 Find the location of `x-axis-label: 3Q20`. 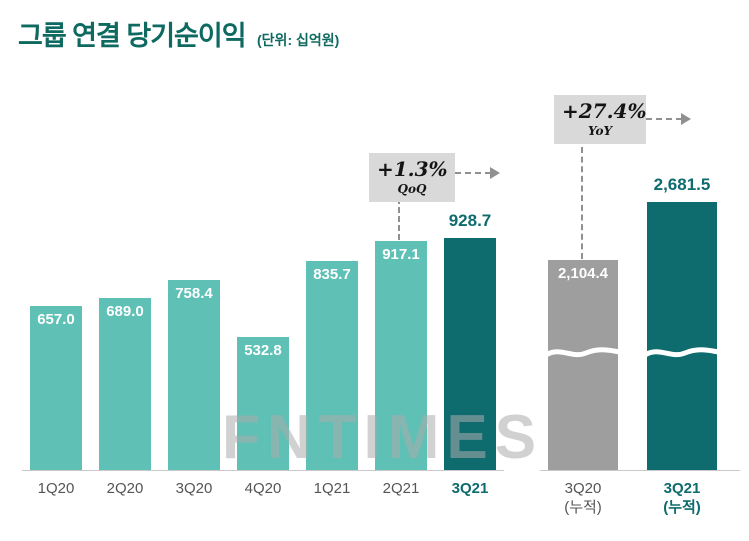

x-axis-label: 3Q20 is located at coordinates (194, 488).